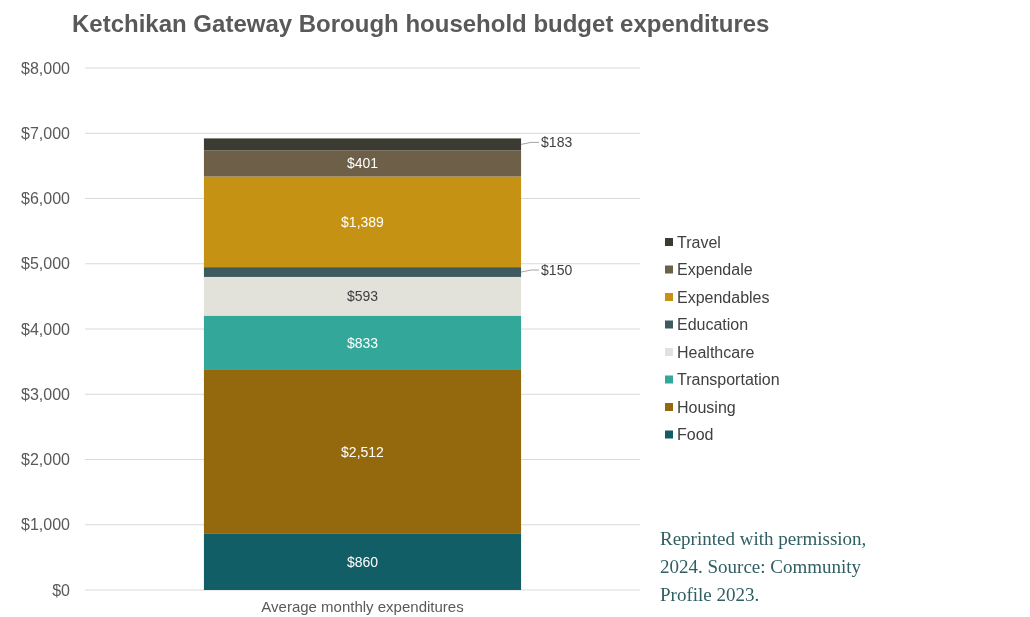 The image size is (1030, 617). Describe the element at coordinates (706, 407) in the screenshot. I see `legend-label: Housing` at that location.